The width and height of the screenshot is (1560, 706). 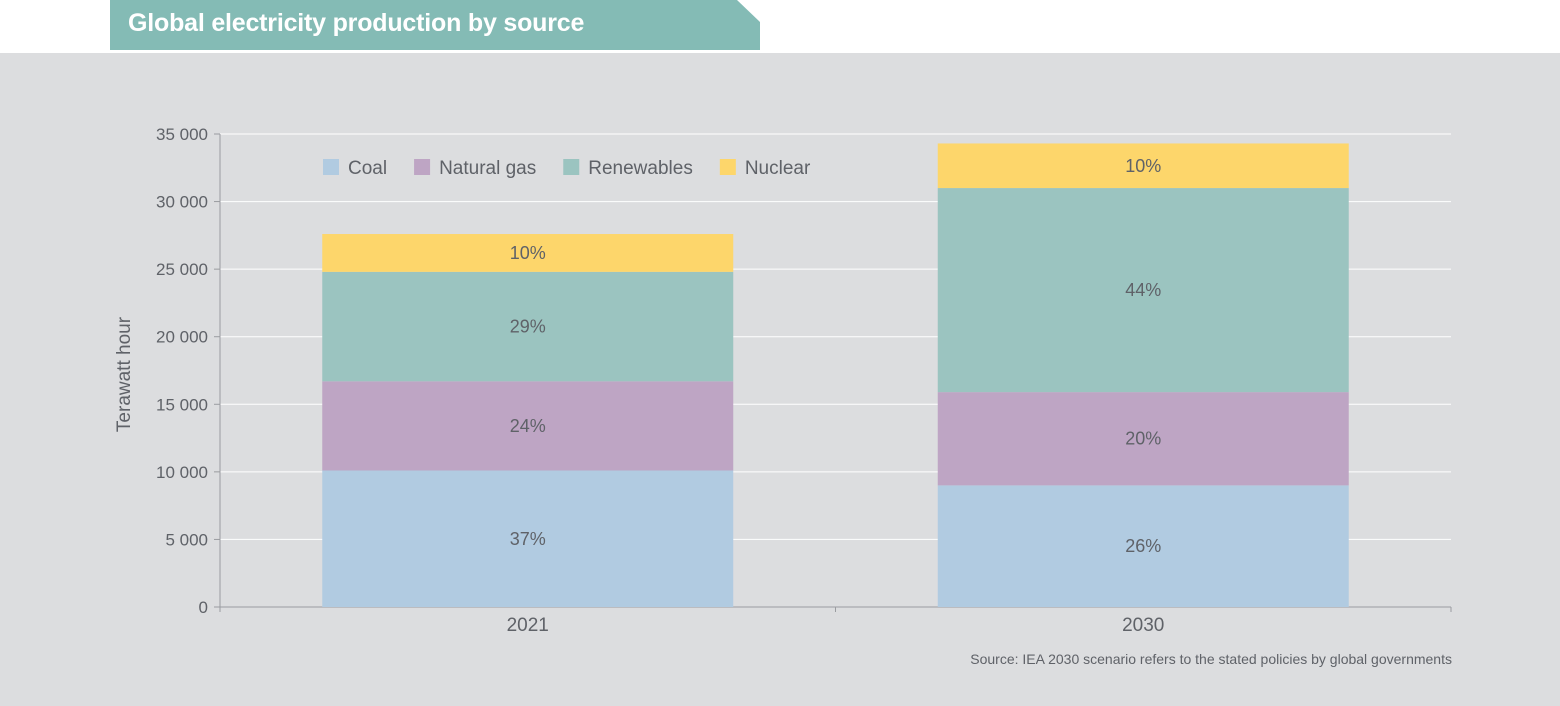 I want to click on legend-entry: Natural gas, so click(x=487, y=168).